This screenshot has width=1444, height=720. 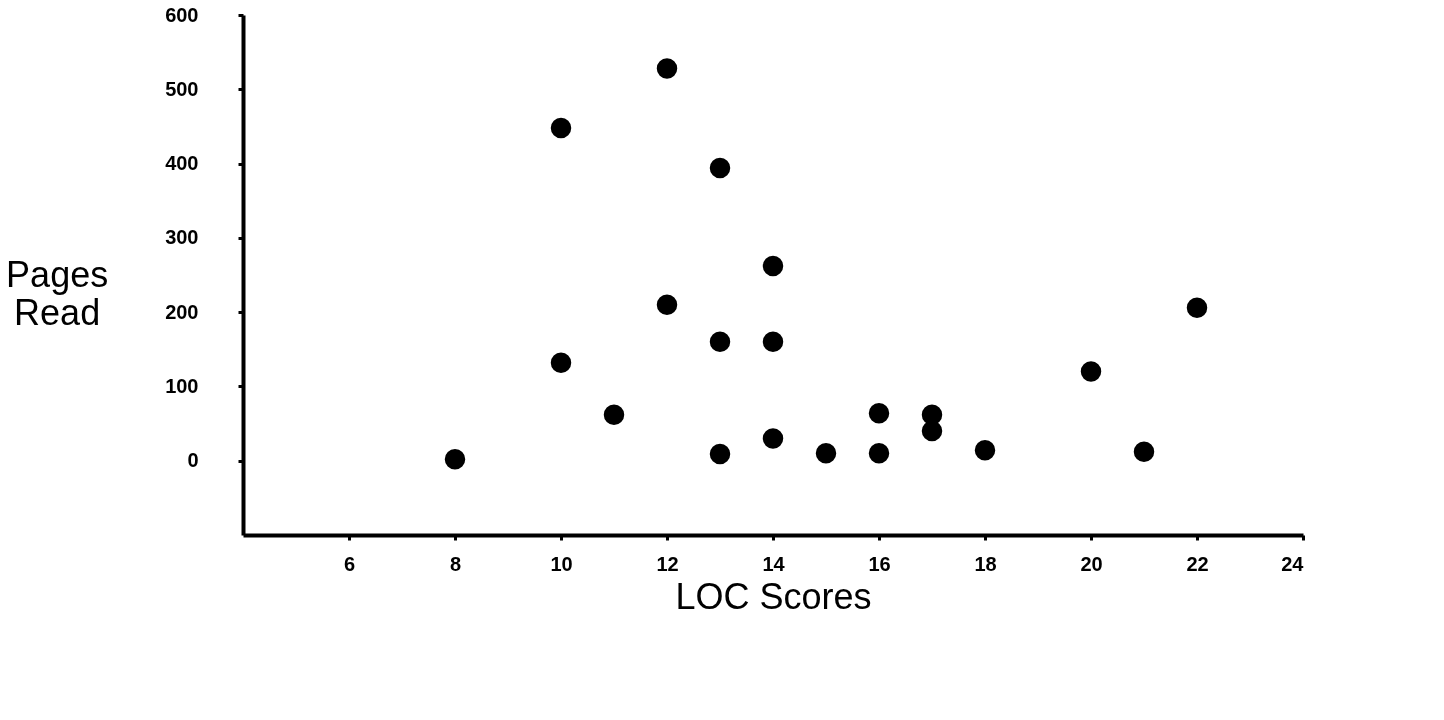 What do you see at coordinates (667, 563) in the screenshot?
I see `x-tick-label: 12` at bounding box center [667, 563].